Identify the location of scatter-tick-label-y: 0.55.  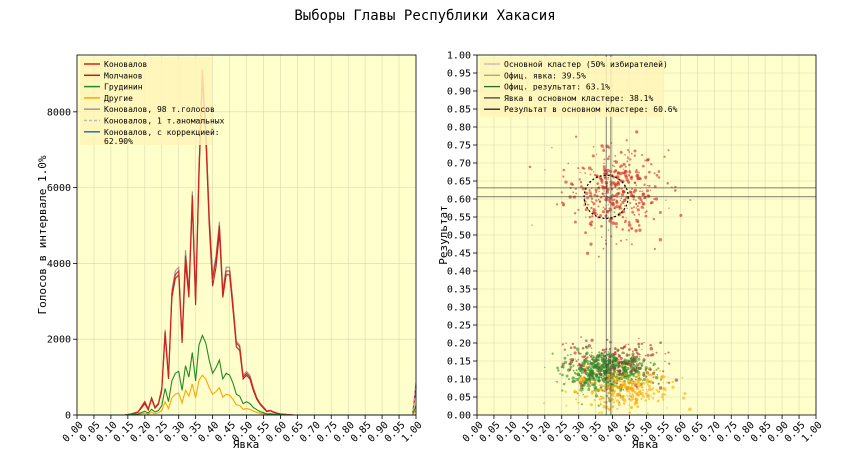
(459, 218).